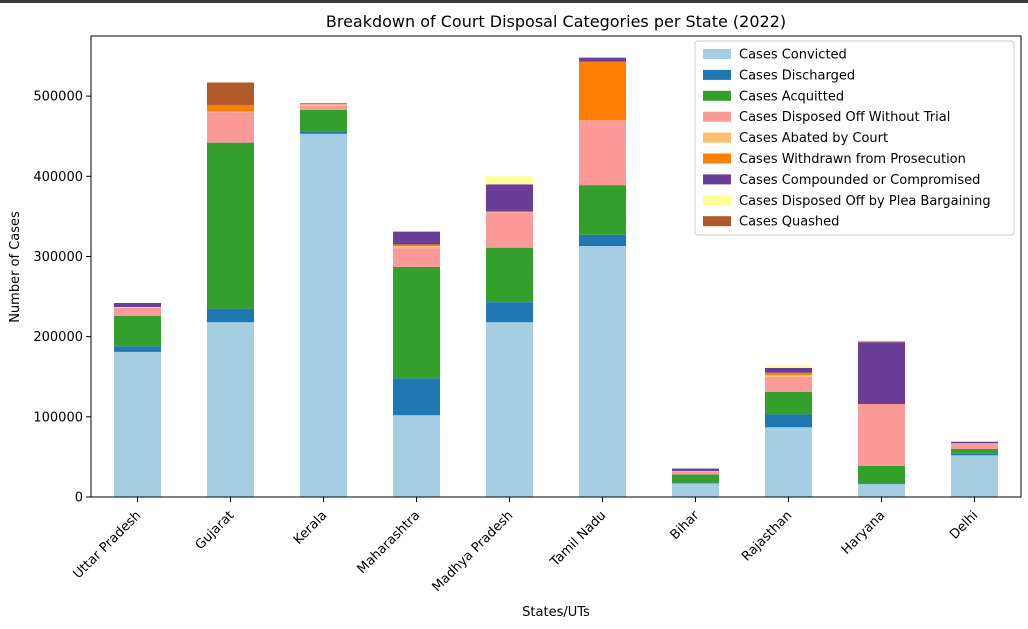 The image size is (1028, 629). What do you see at coordinates (797, 75) in the screenshot?
I see `legend-label: Cases Discharged` at bounding box center [797, 75].